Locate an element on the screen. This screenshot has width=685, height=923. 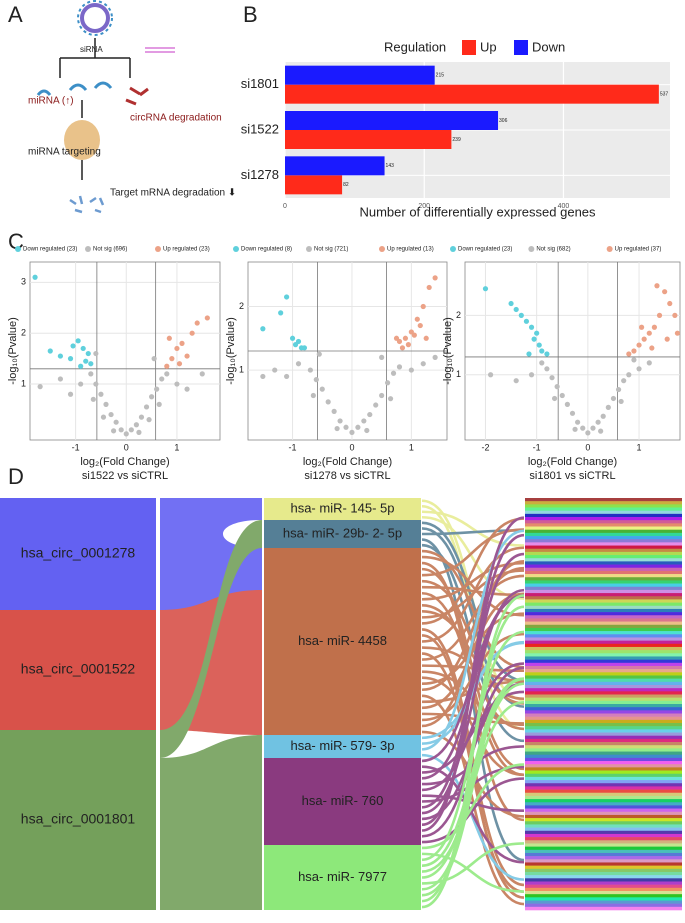
x-tick-label: 0 is located at coordinates (126, 447).